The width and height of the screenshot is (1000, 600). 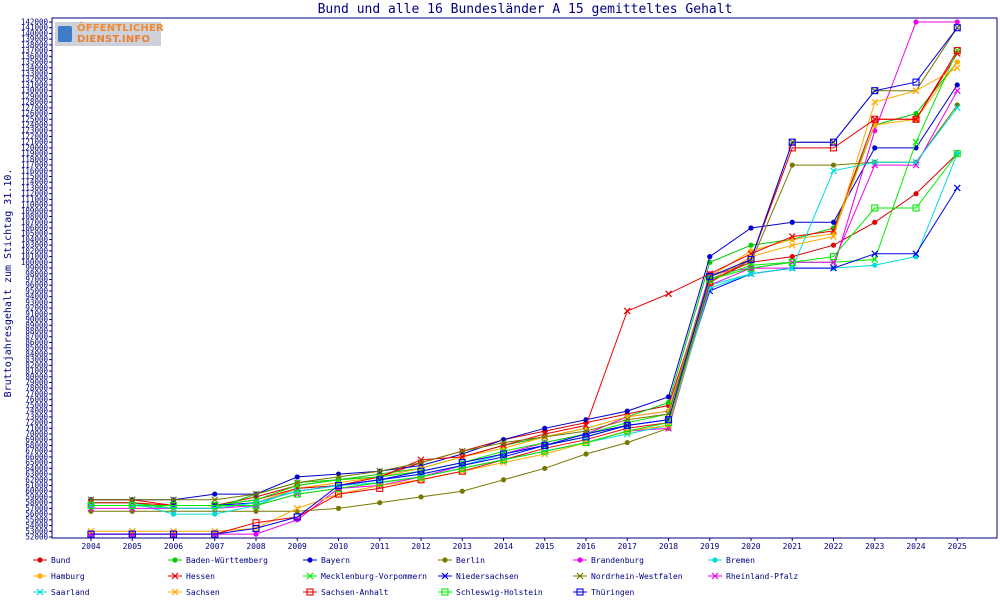 I want to click on legend-item: Bayern, so click(x=326, y=560).